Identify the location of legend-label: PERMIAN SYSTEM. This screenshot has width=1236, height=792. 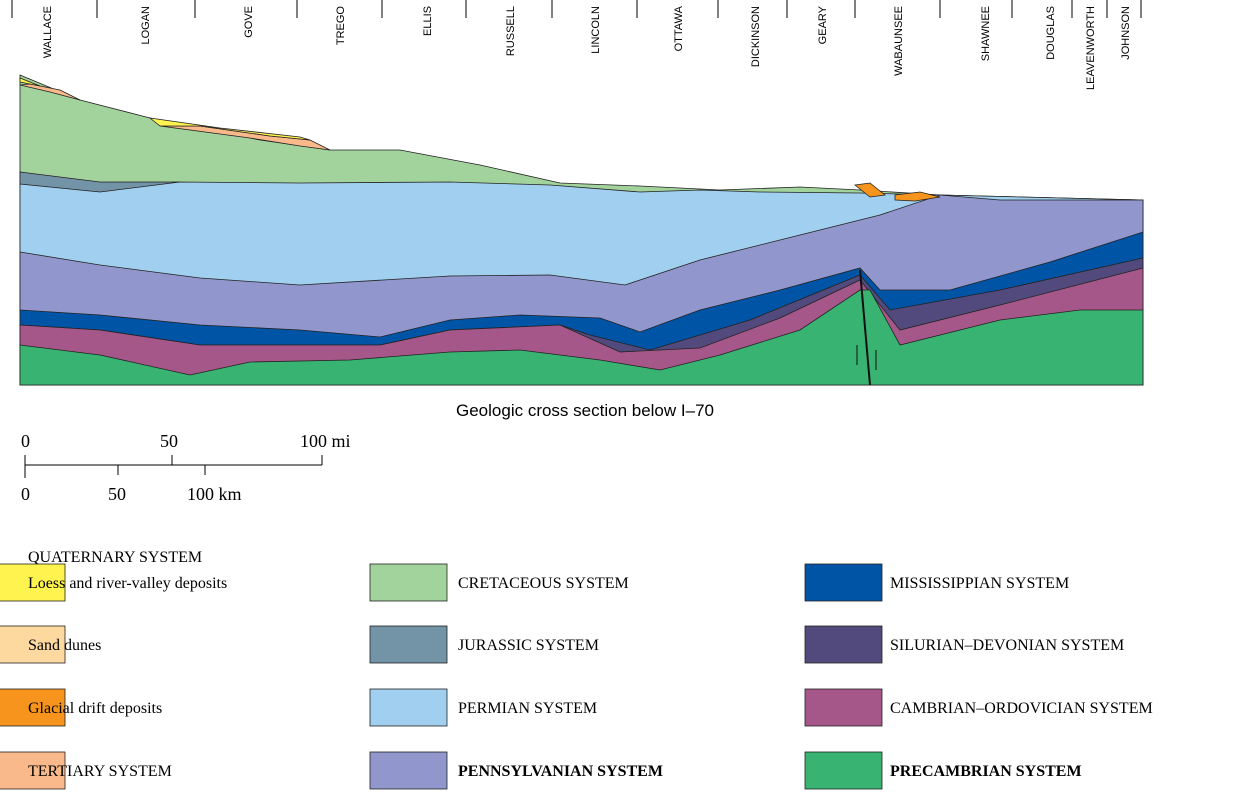
(527, 708).